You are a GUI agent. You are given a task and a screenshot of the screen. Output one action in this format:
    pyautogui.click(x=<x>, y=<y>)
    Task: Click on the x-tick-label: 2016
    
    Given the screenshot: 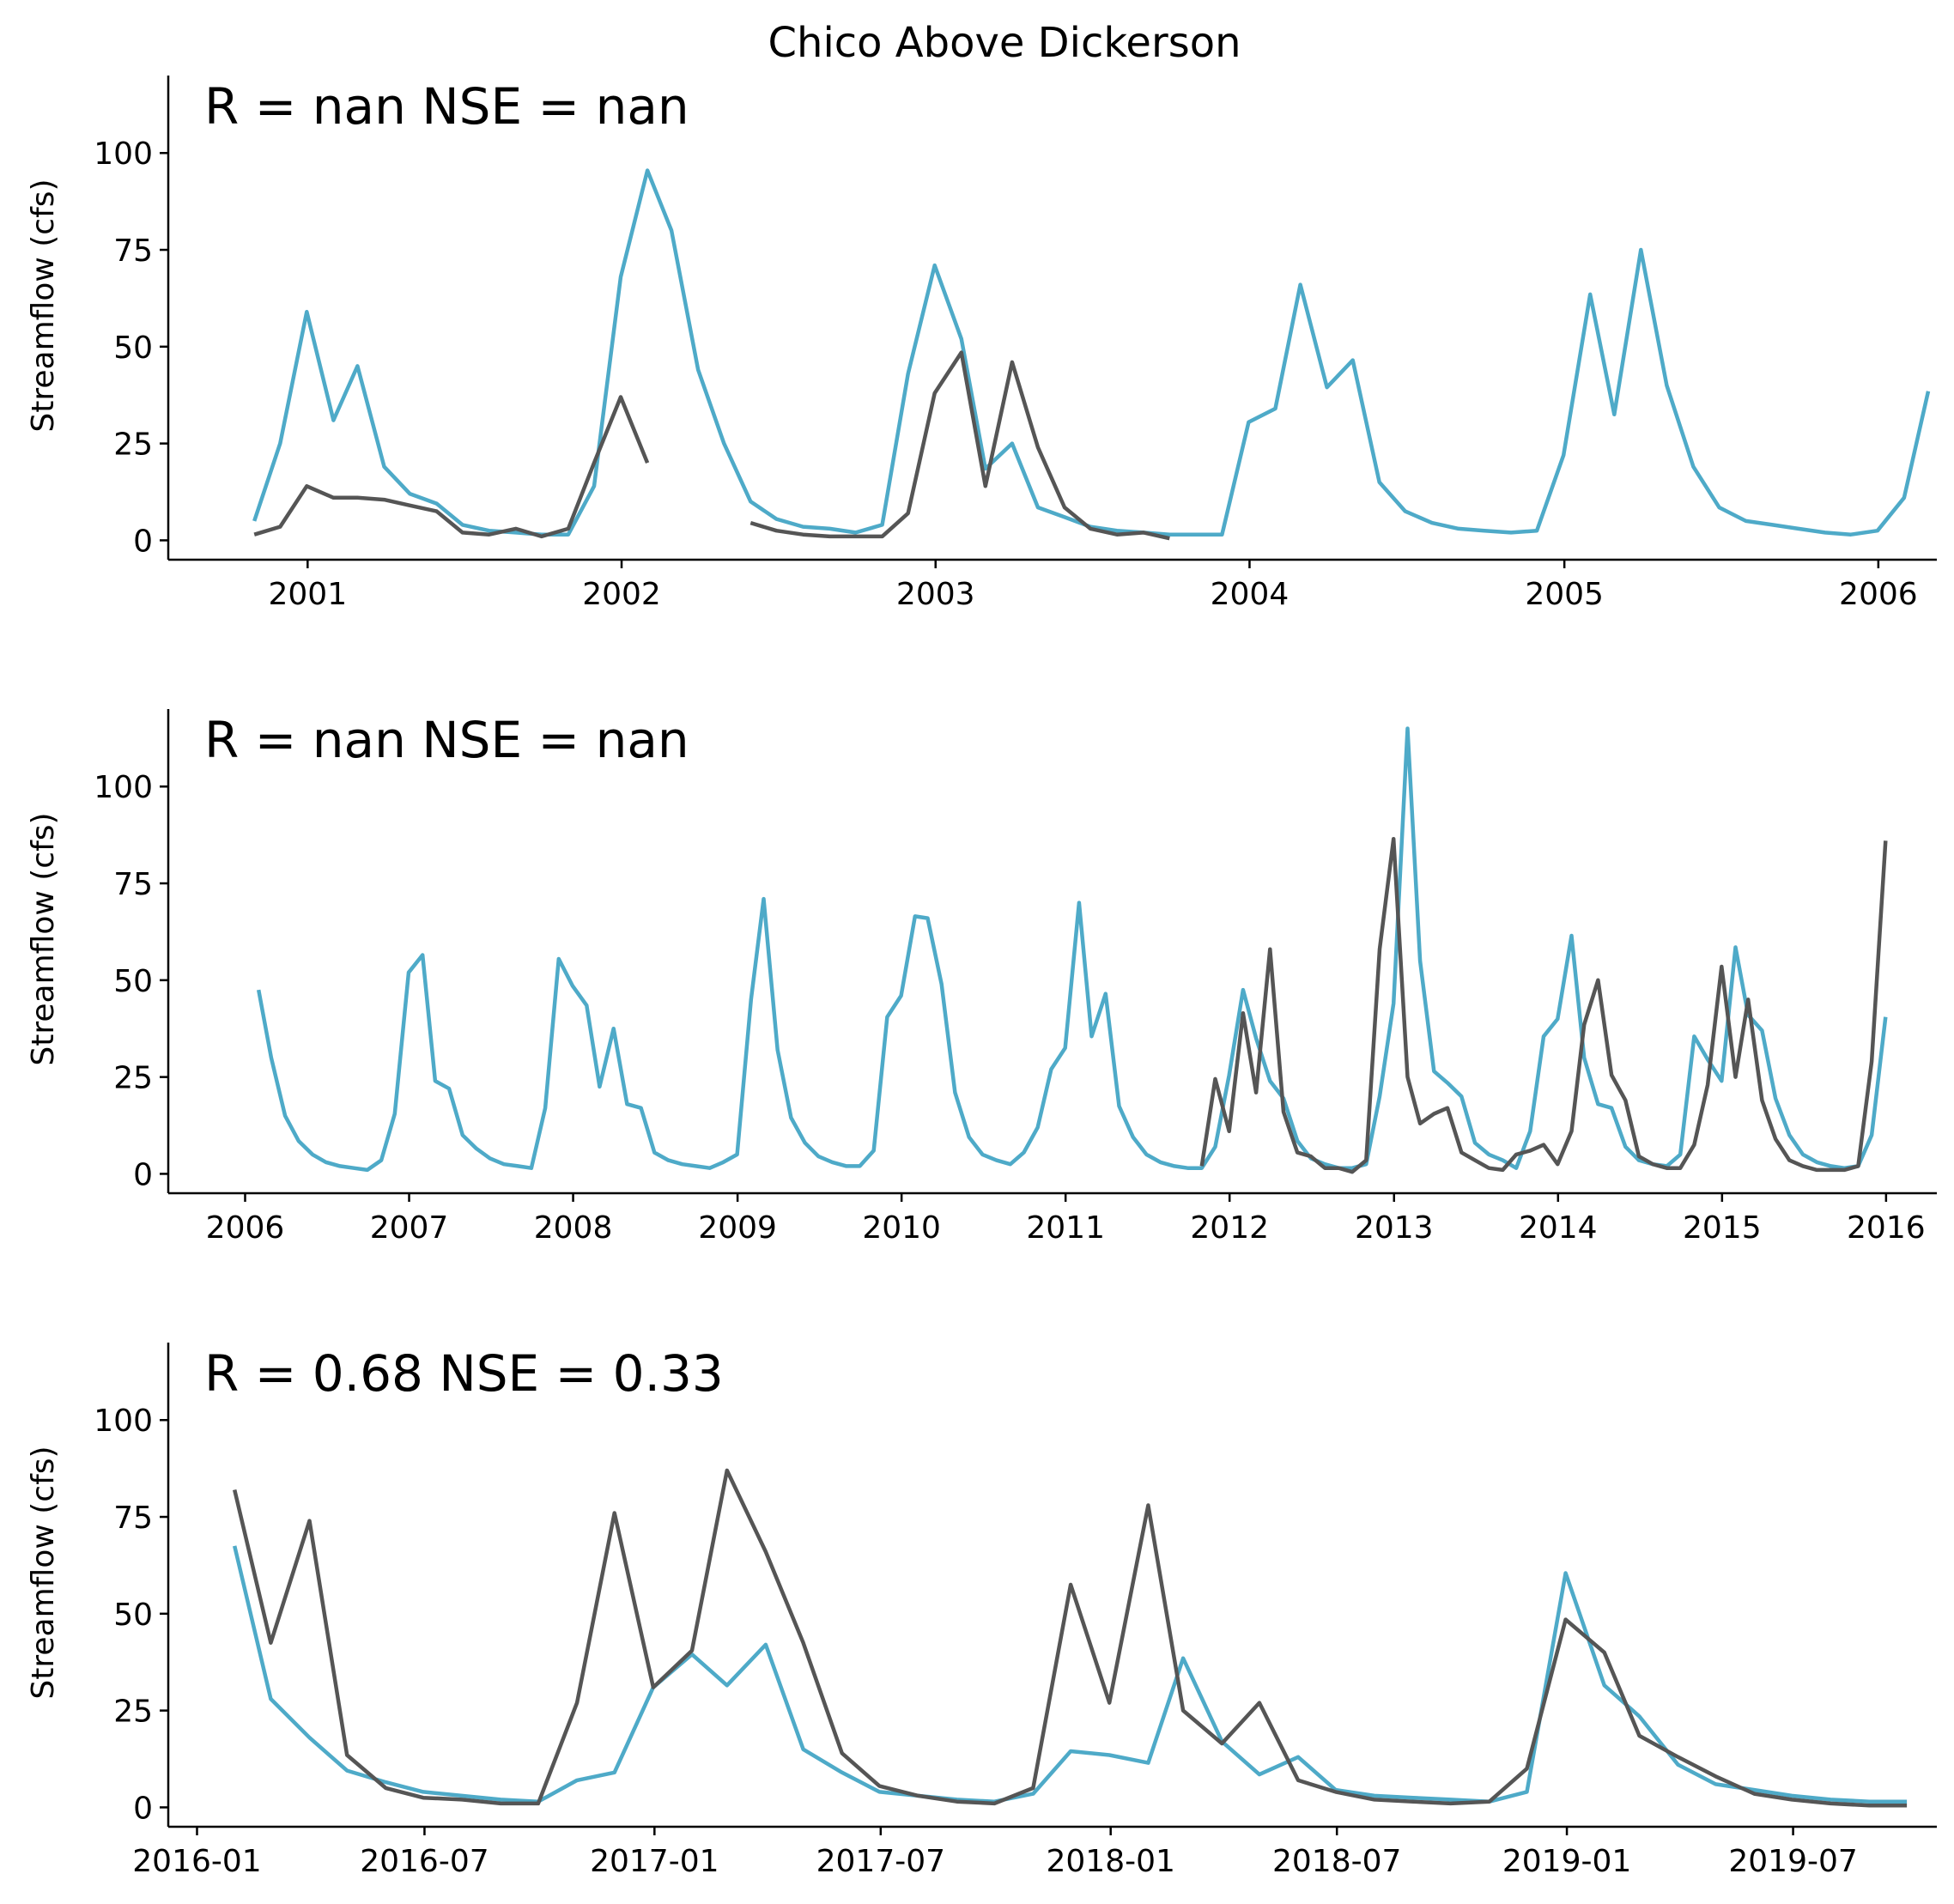 What is the action you would take?
    pyautogui.click(x=1886, y=1228)
    